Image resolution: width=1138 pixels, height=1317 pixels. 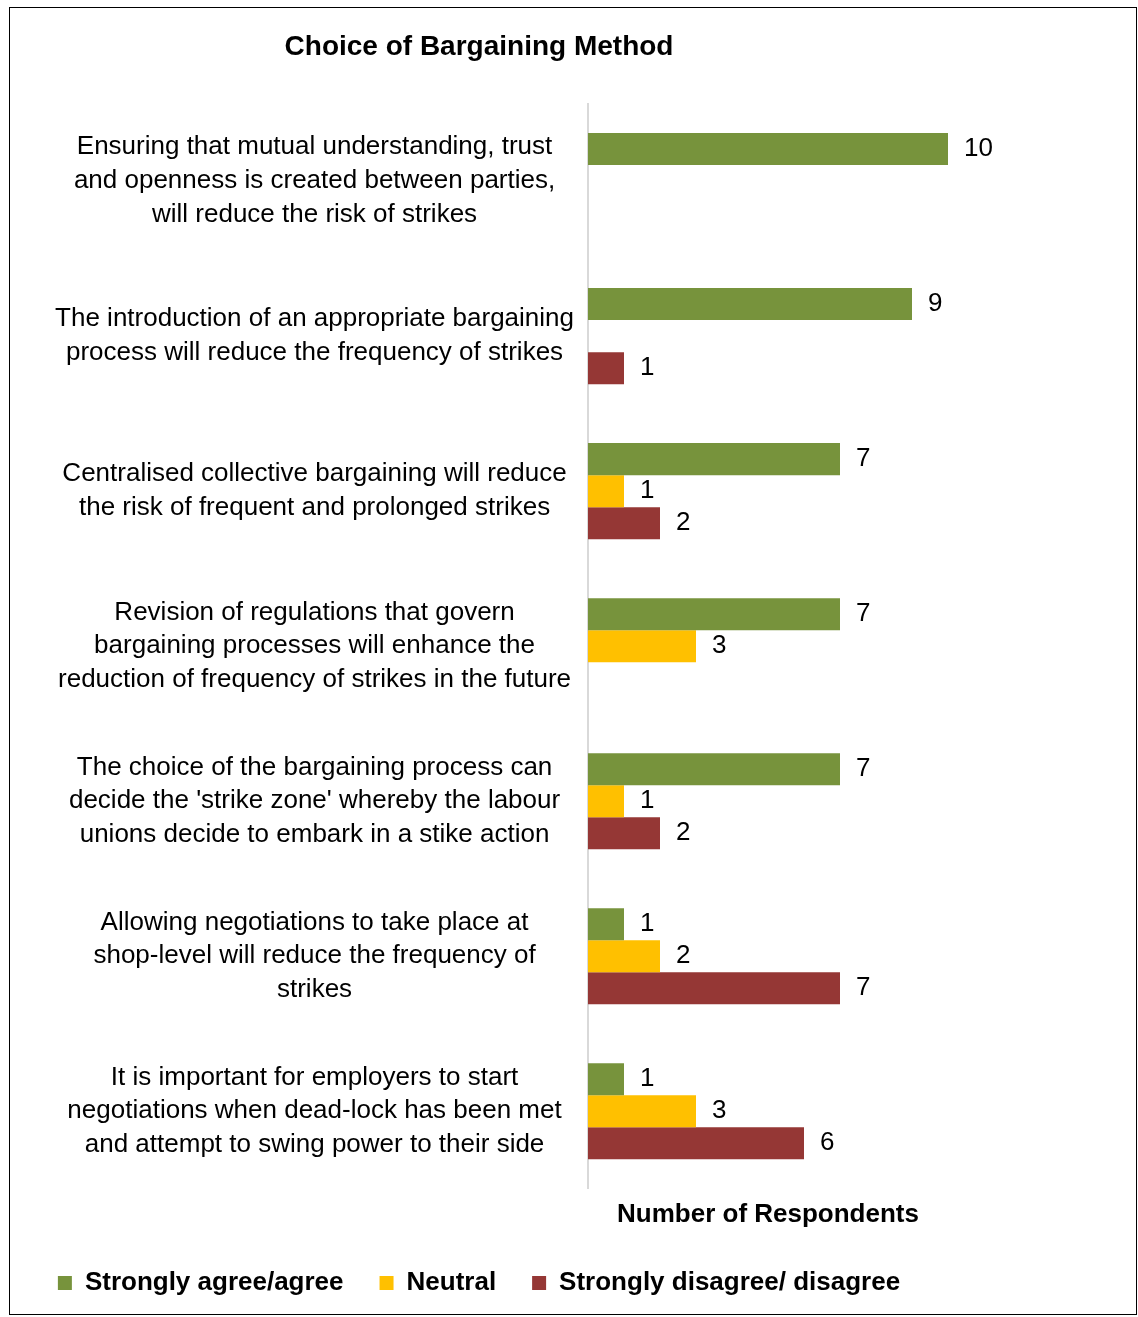 I want to click on data-label: 6, so click(x=827, y=1141).